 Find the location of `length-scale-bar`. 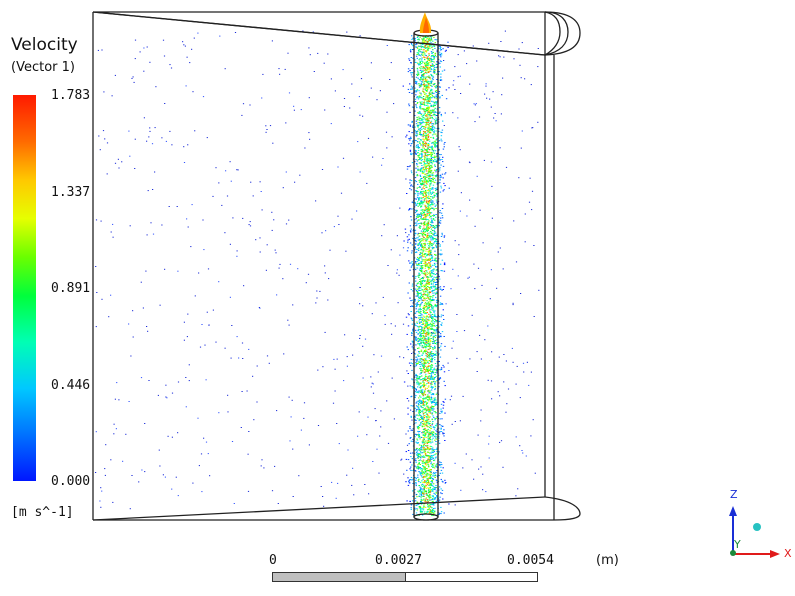

length-scale-bar is located at coordinates (405, 577).